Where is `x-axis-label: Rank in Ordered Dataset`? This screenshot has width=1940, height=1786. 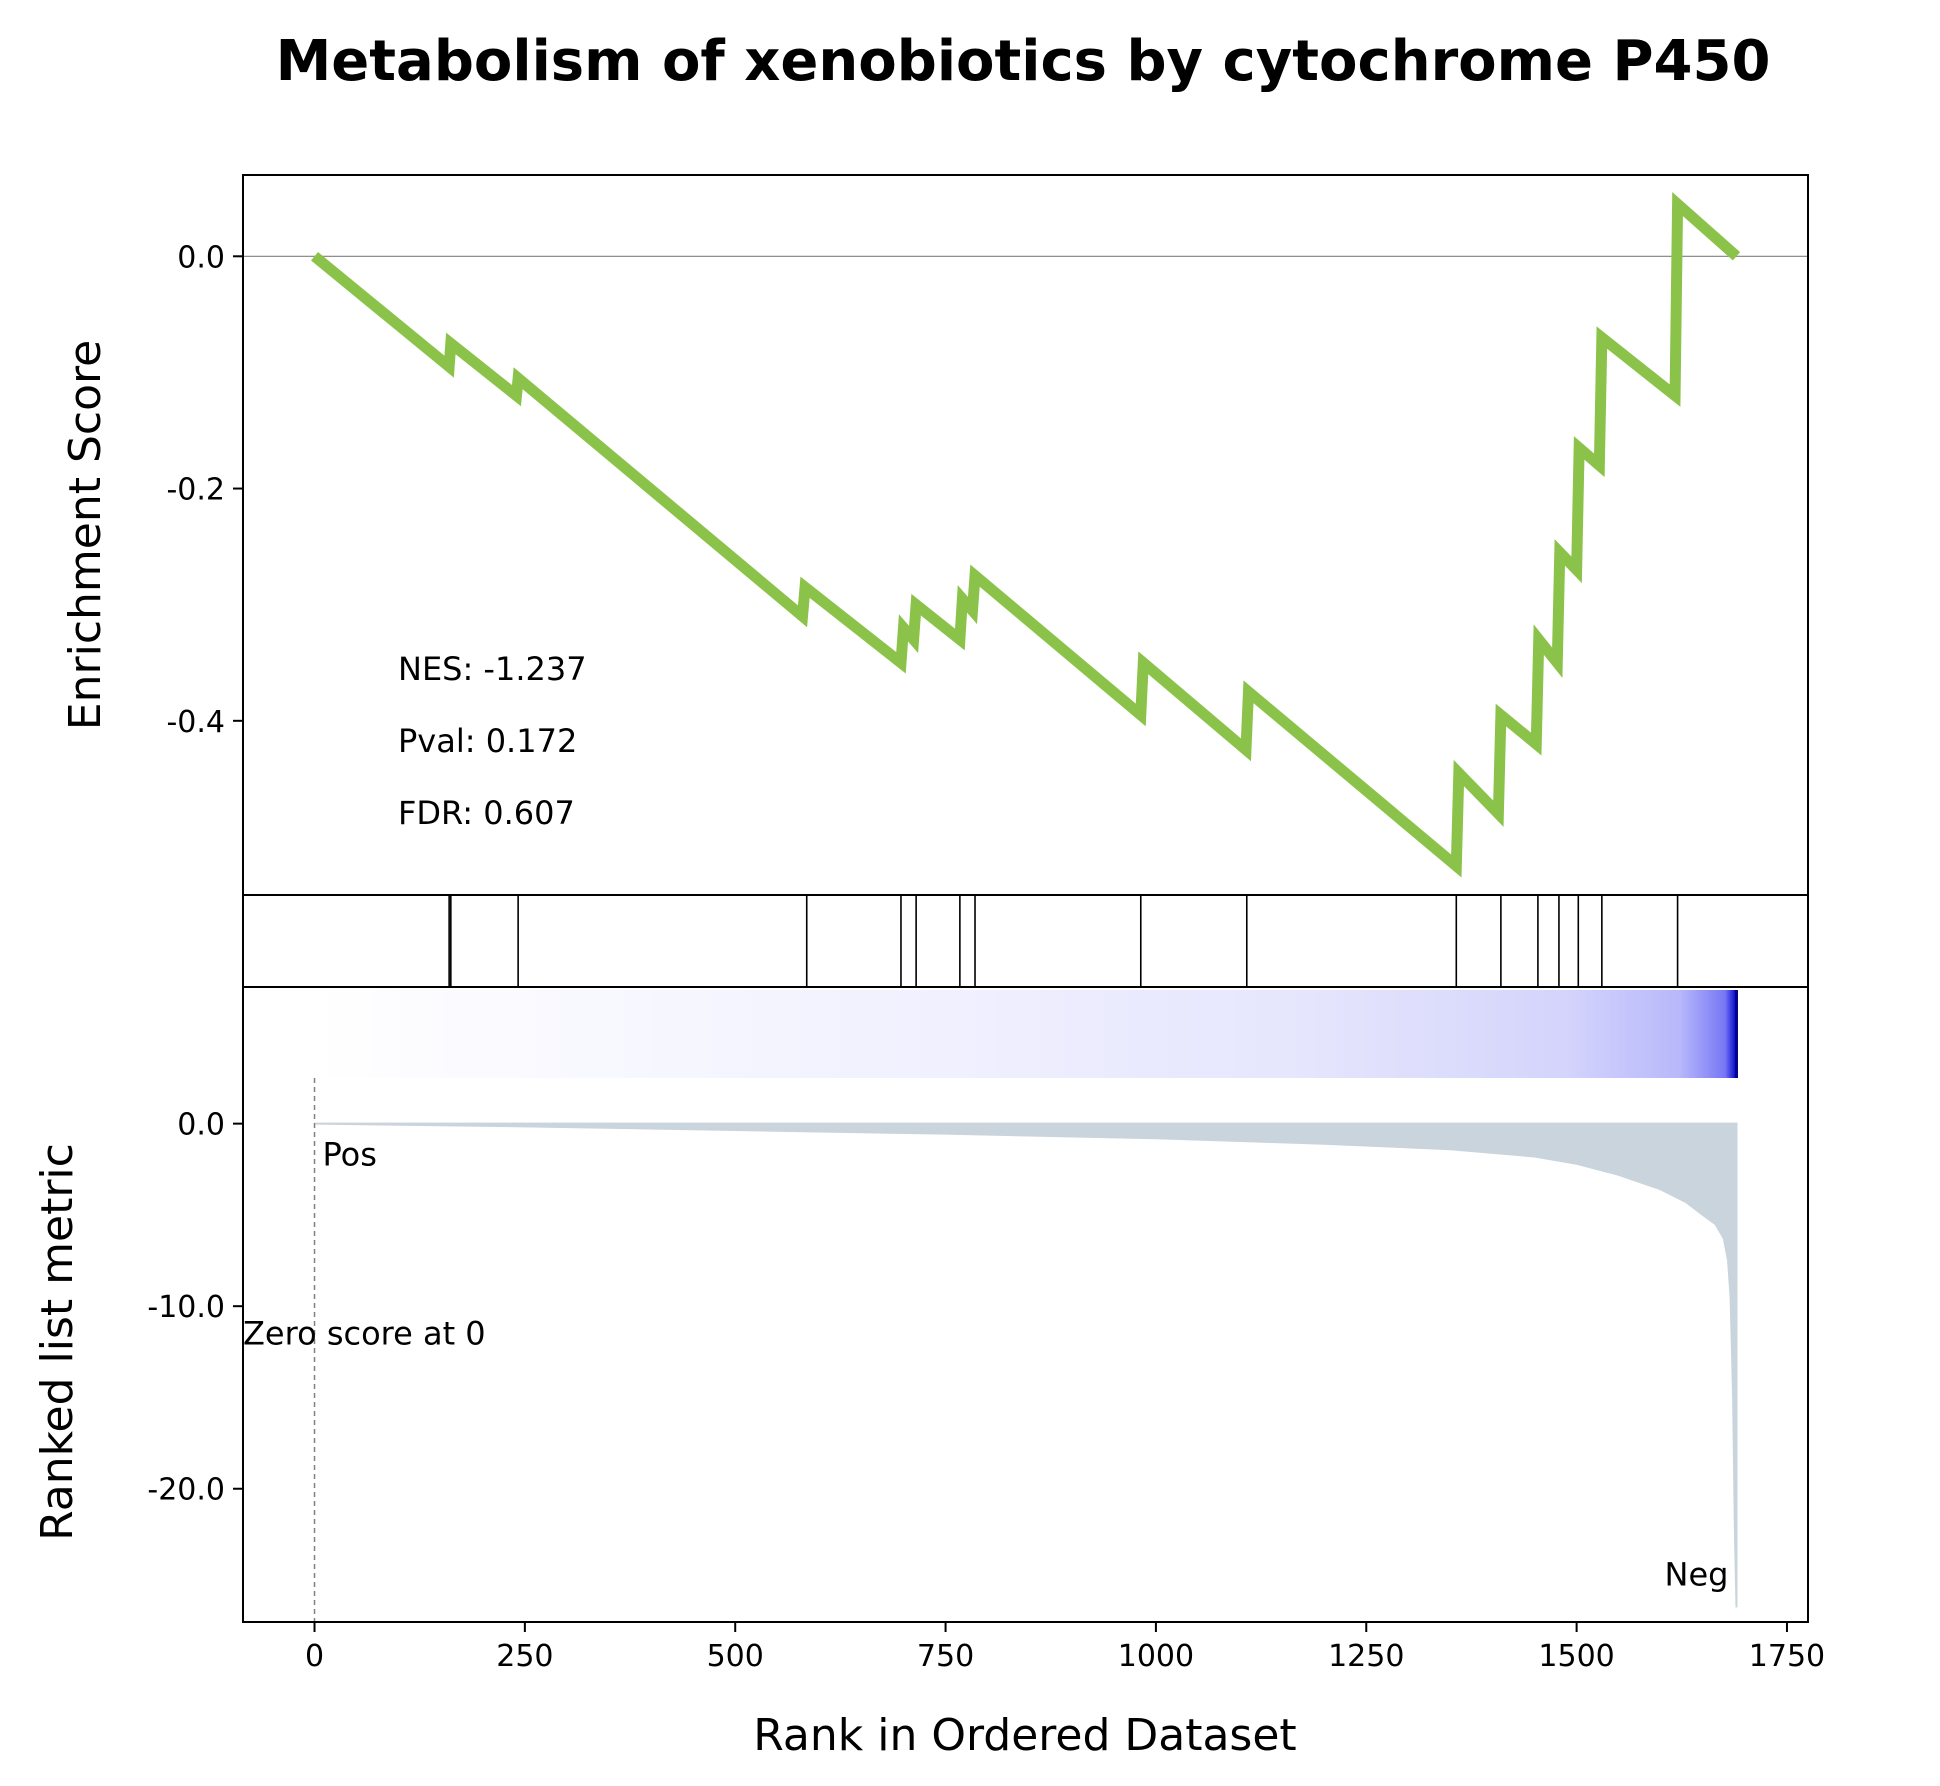
x-axis-label: Rank in Ordered Dataset is located at coordinates (1024, 1735).